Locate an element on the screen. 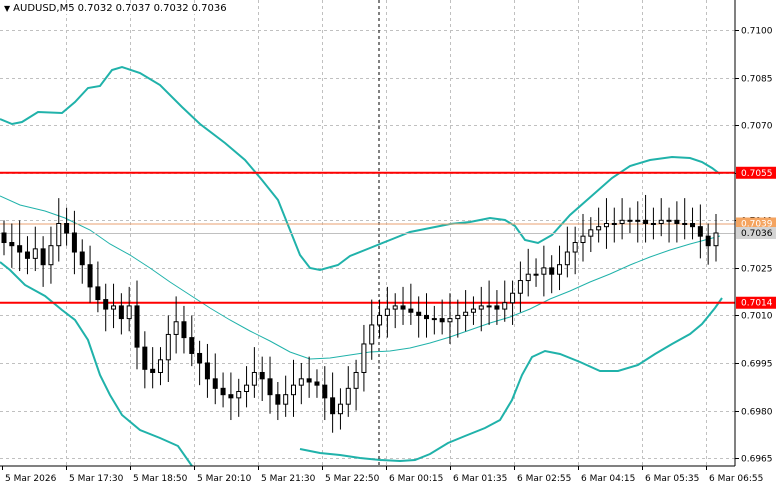 The image size is (781, 489). price-tick-label: 0.7100 is located at coordinates (757, 32).